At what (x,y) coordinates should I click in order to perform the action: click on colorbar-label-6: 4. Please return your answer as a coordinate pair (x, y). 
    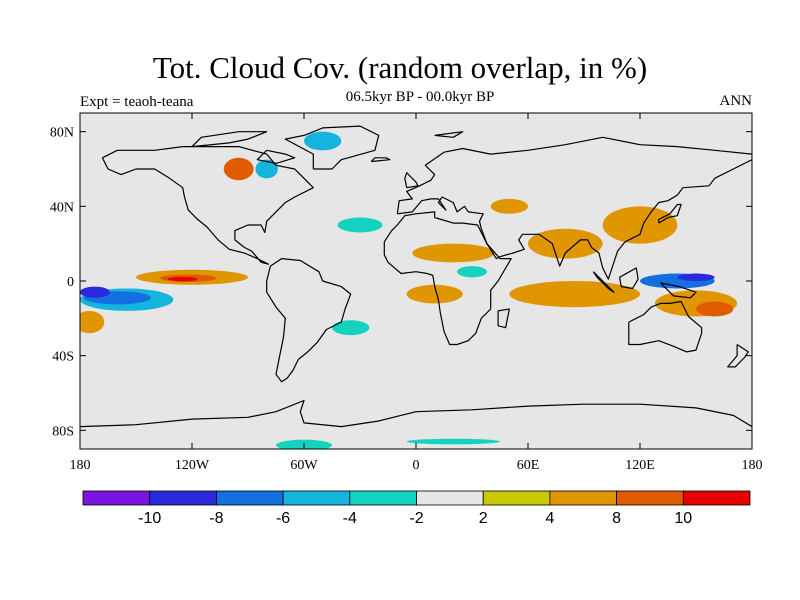
    Looking at the image, I should click on (549, 518).